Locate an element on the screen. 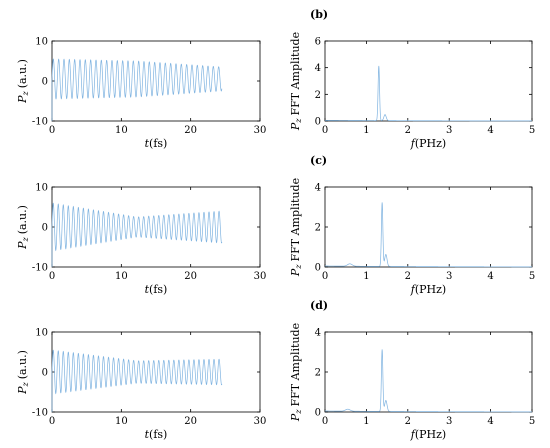 The height and width of the screenshot is (448, 550). plot-panel-4: 0 1 2 3 4 5 0 2 4 f(PHz) Pz FFT Amplitude (c) is located at coordinates (412, 225).